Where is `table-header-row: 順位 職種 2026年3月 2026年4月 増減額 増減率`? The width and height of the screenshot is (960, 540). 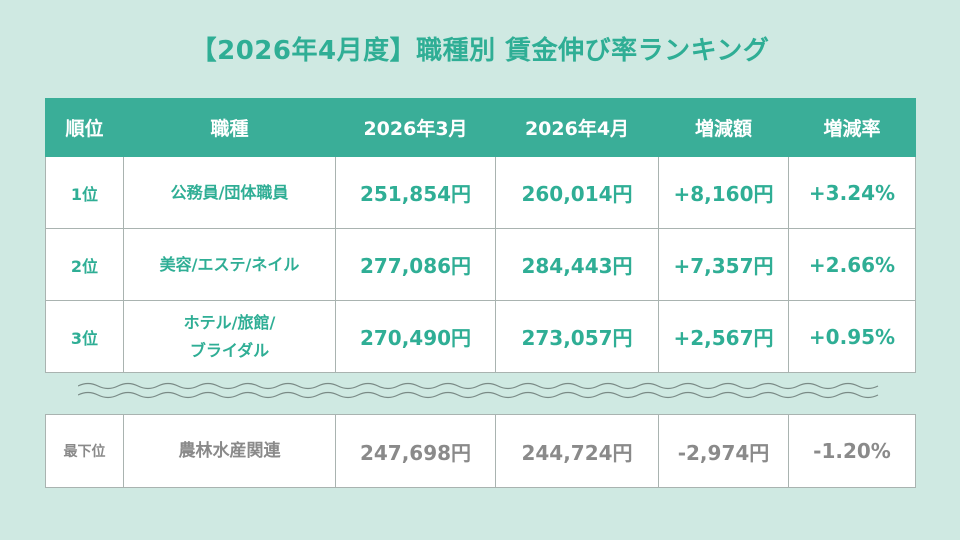 table-header-row: 順位 職種 2026年3月 2026年4月 増減額 増減率 is located at coordinates (480, 127).